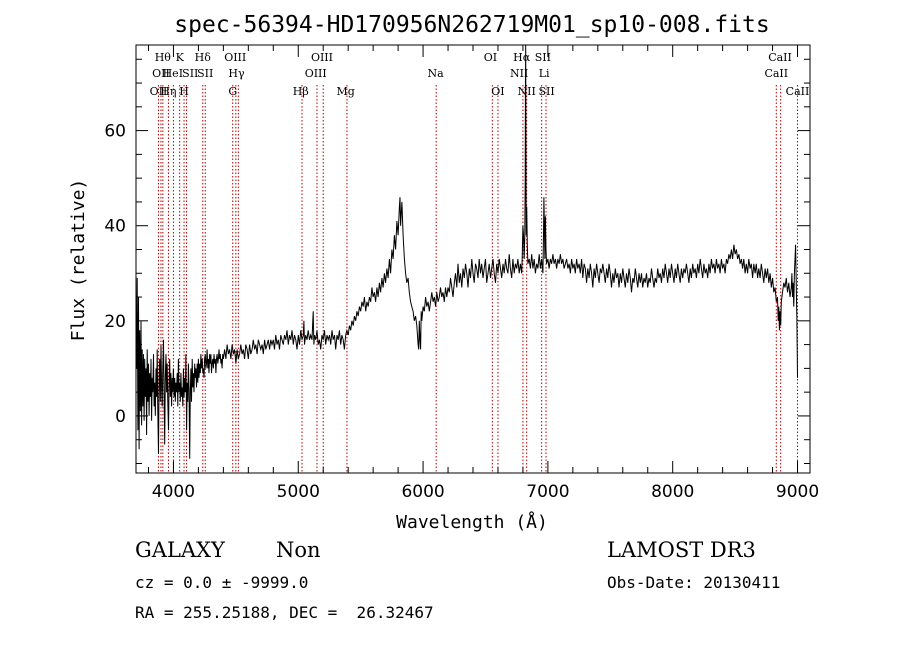 The image size is (900, 649). I want to click on x-tick-label: 6000, so click(422, 492).